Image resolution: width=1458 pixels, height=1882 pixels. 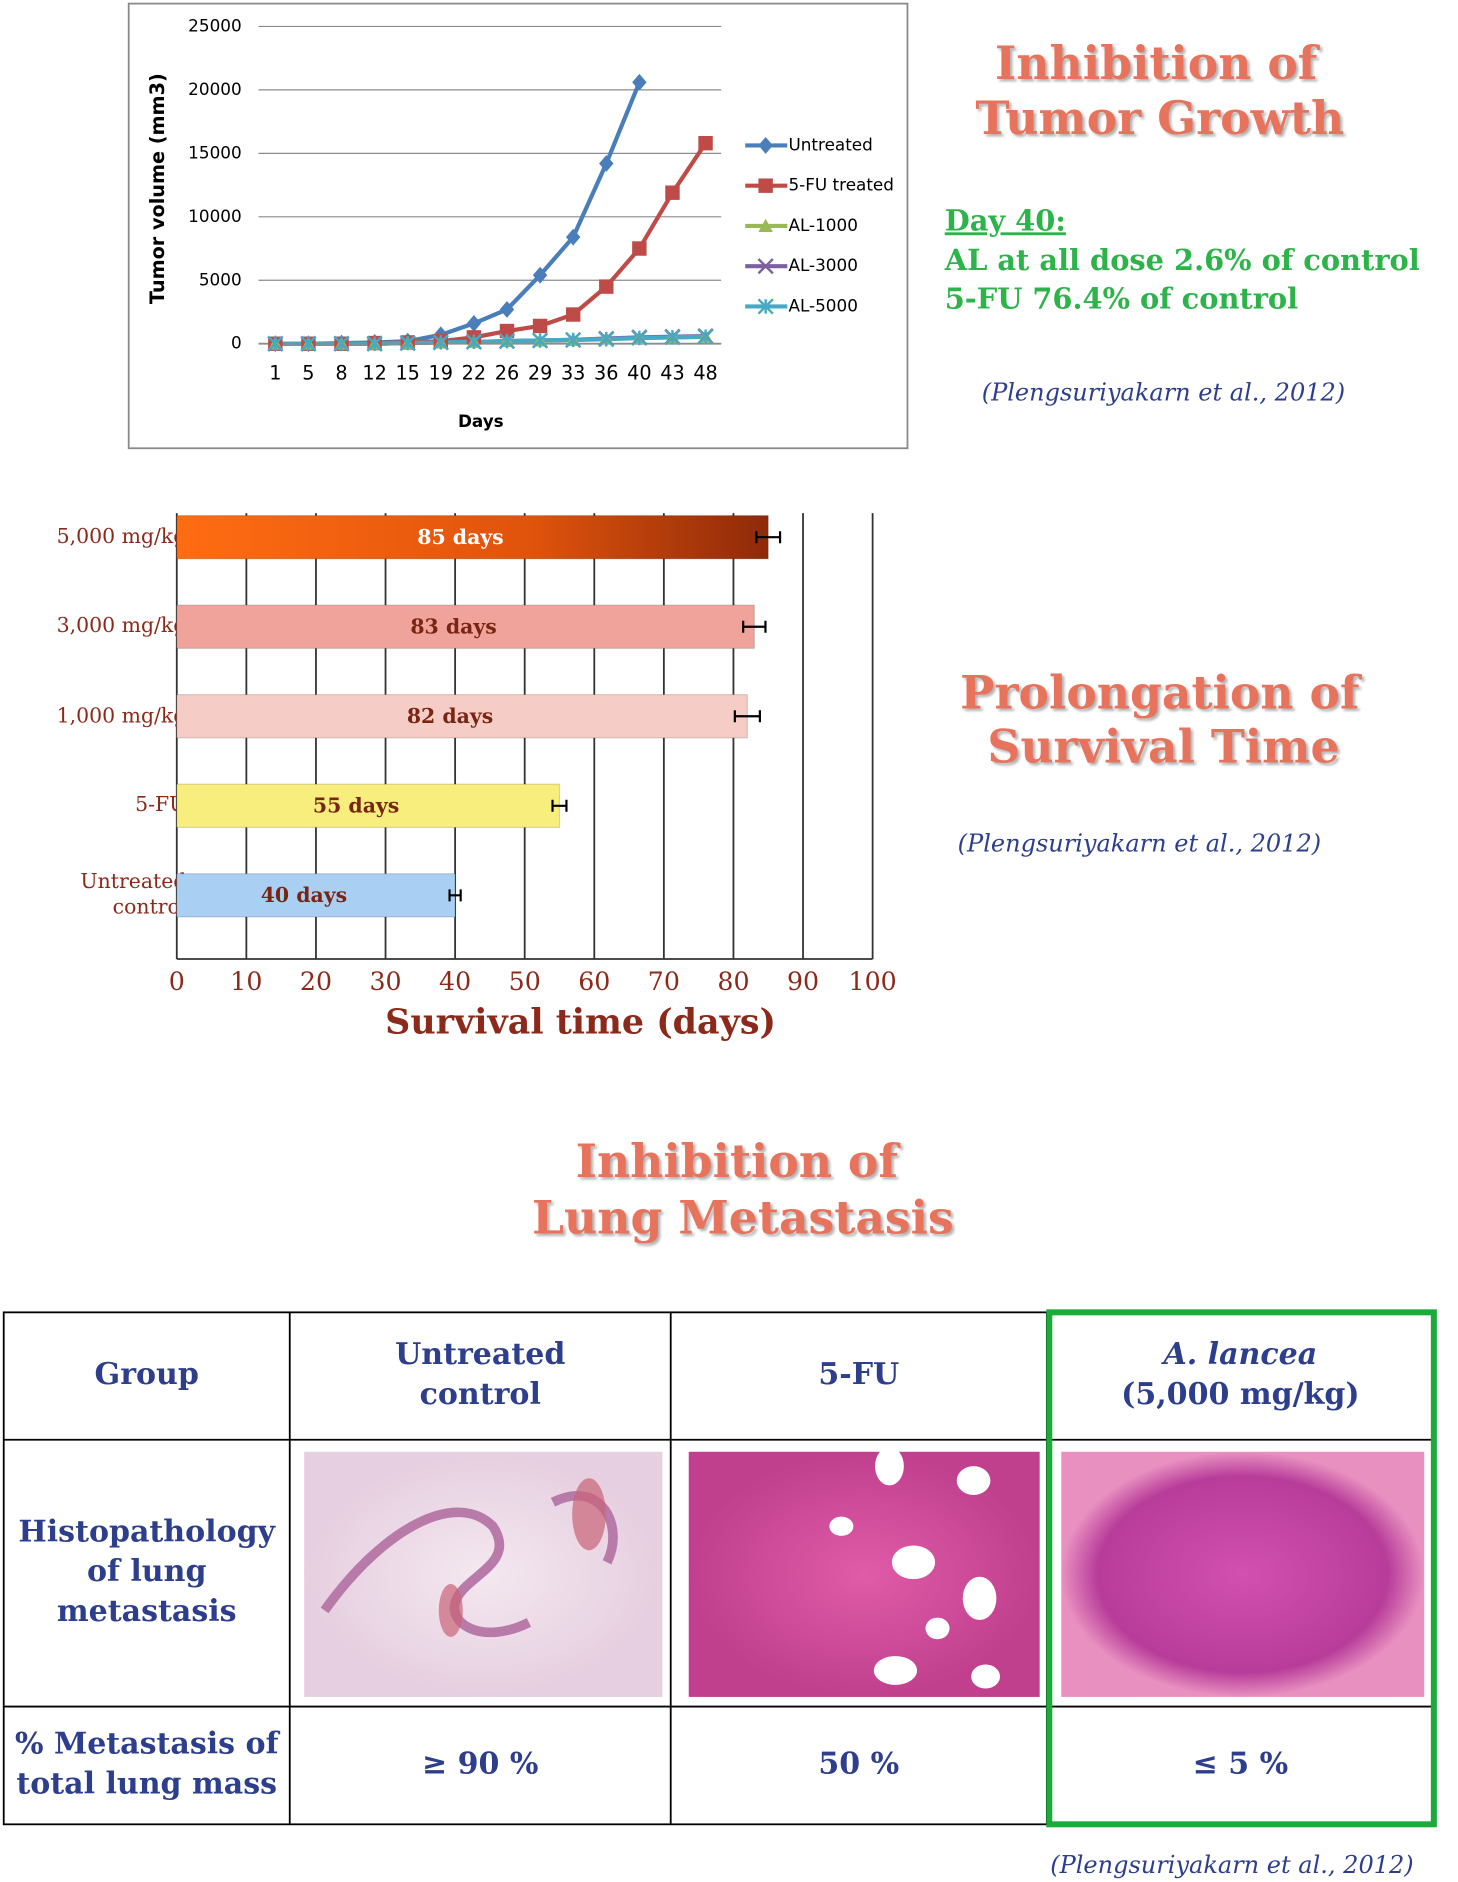 What do you see at coordinates (873, 981) in the screenshot?
I see `x-tick-label: 100` at bounding box center [873, 981].